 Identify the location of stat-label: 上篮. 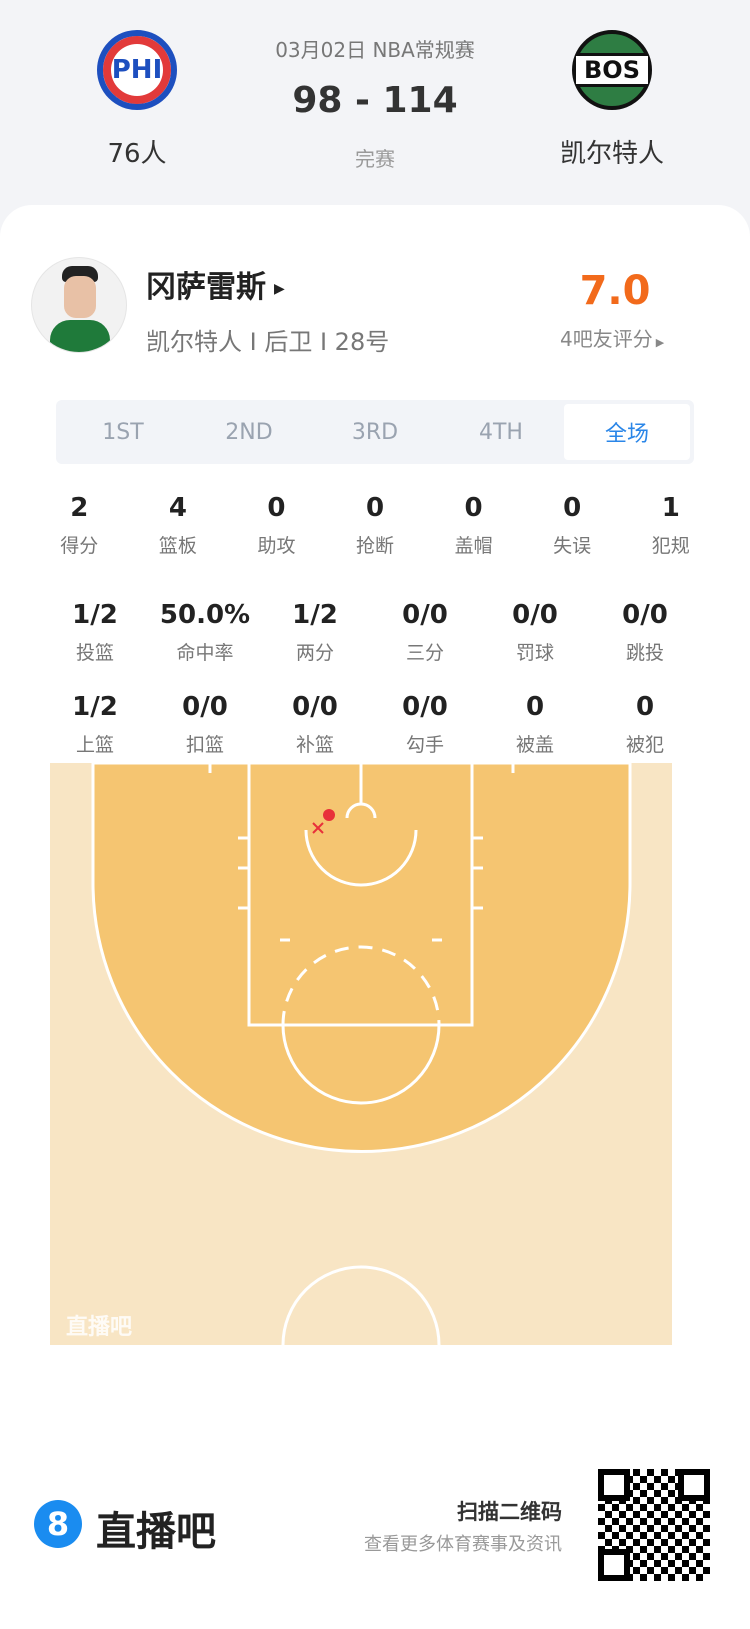
(94, 745).